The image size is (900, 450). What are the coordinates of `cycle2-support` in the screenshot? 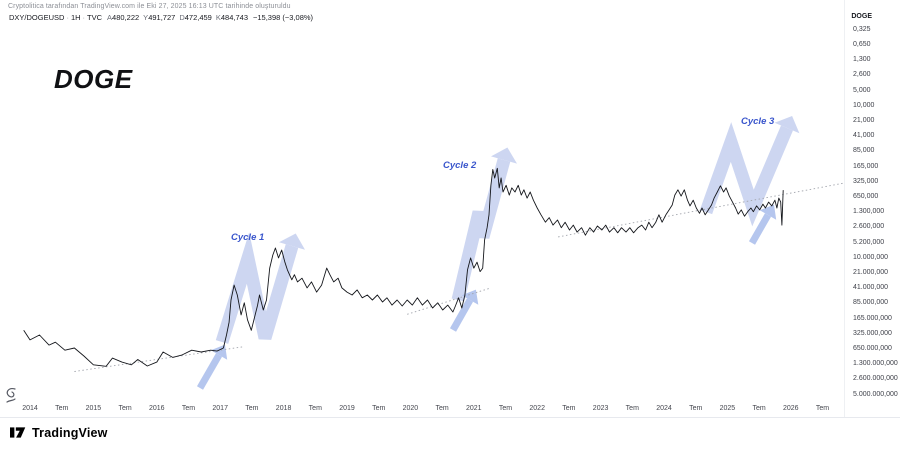 It's located at (449, 301).